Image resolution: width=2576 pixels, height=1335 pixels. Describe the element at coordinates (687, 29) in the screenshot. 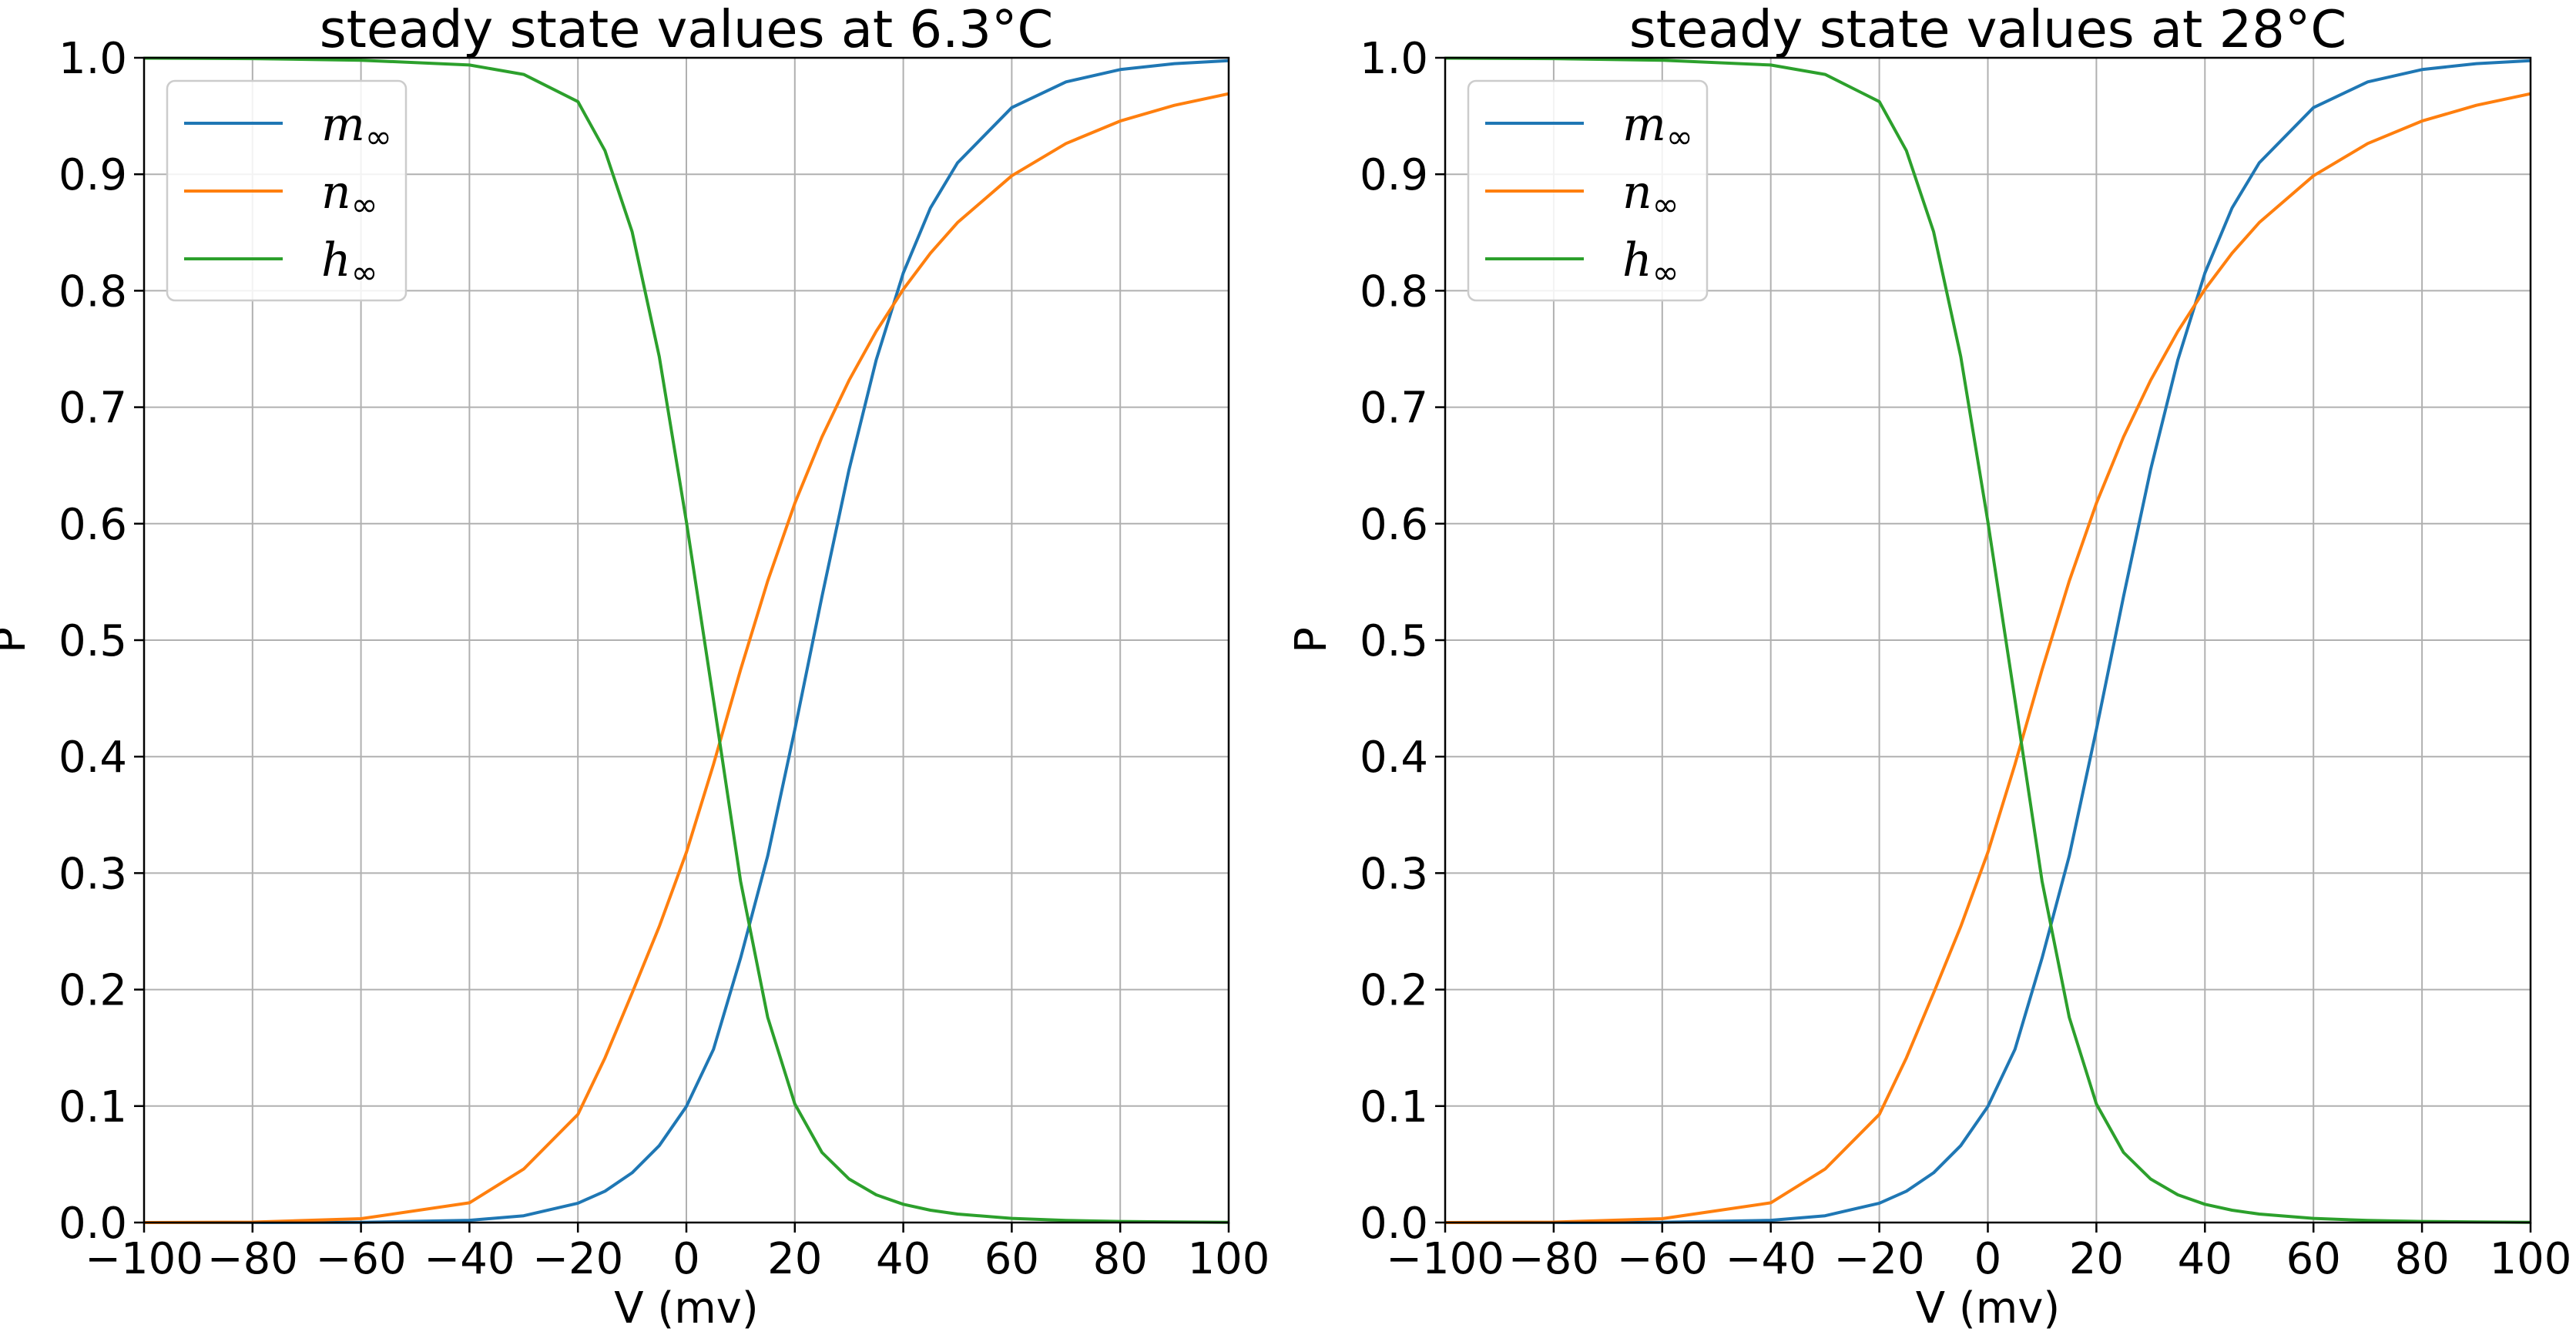

I see `chart-title: steady state values at 6.3°C` at that location.